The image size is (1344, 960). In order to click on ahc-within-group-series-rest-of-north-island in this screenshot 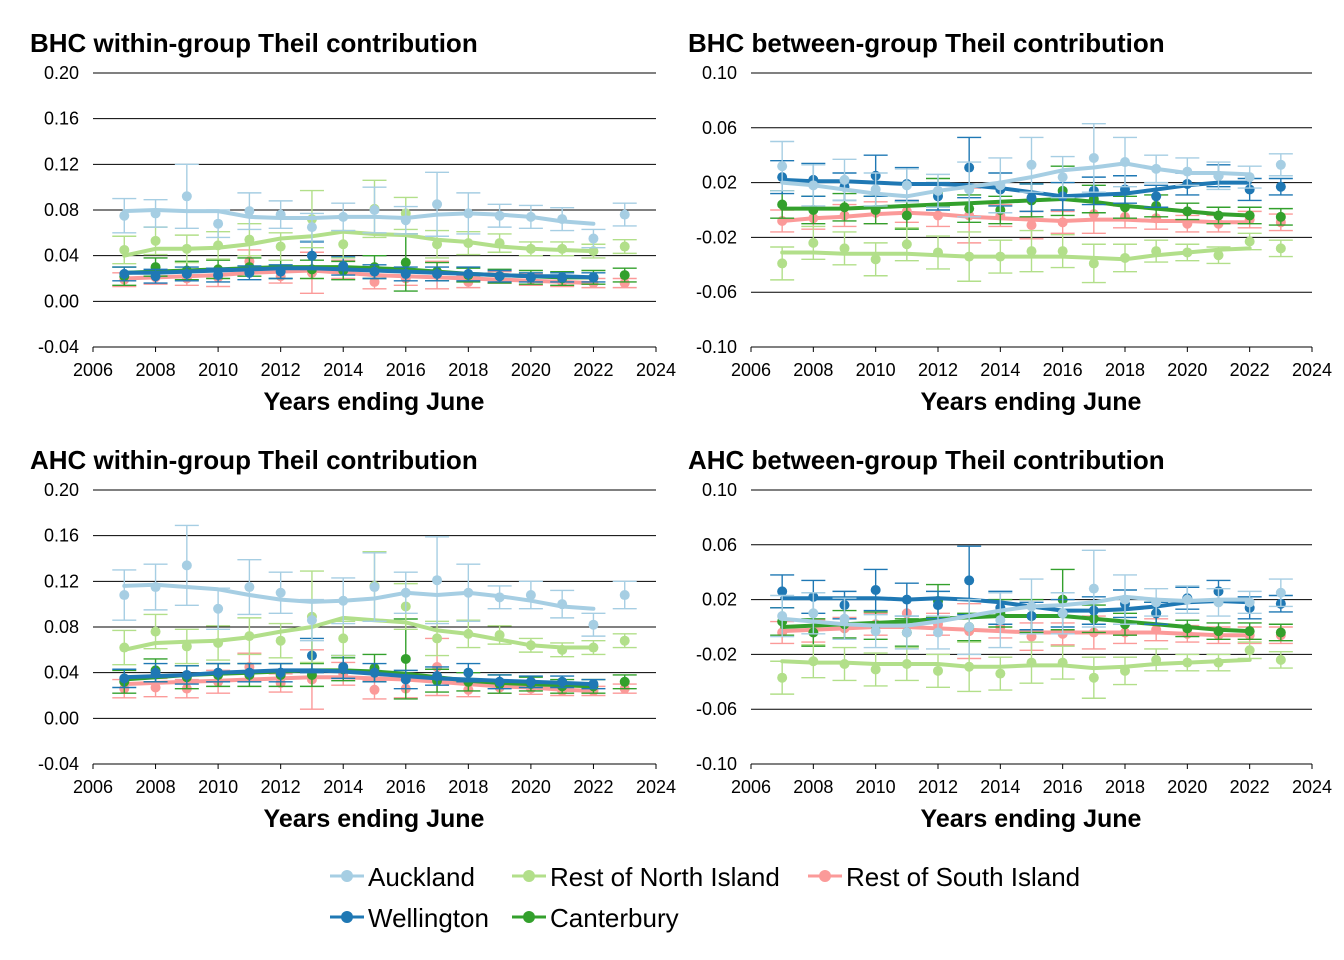, I will do `click(374, 608)`.